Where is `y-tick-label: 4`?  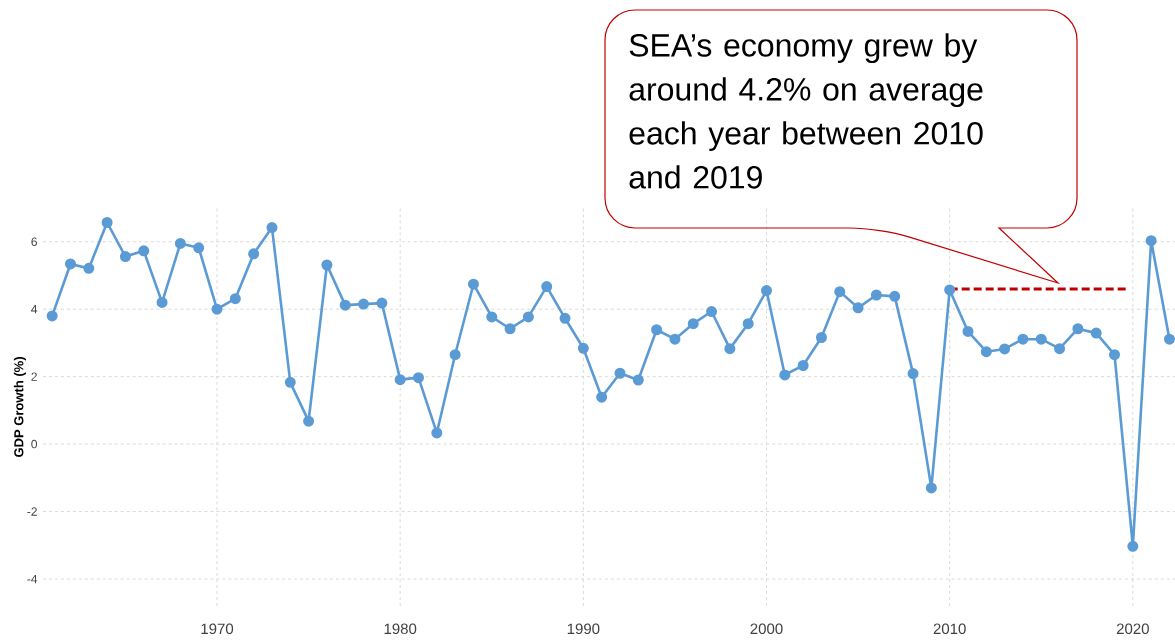 y-tick-label: 4 is located at coordinates (34, 309).